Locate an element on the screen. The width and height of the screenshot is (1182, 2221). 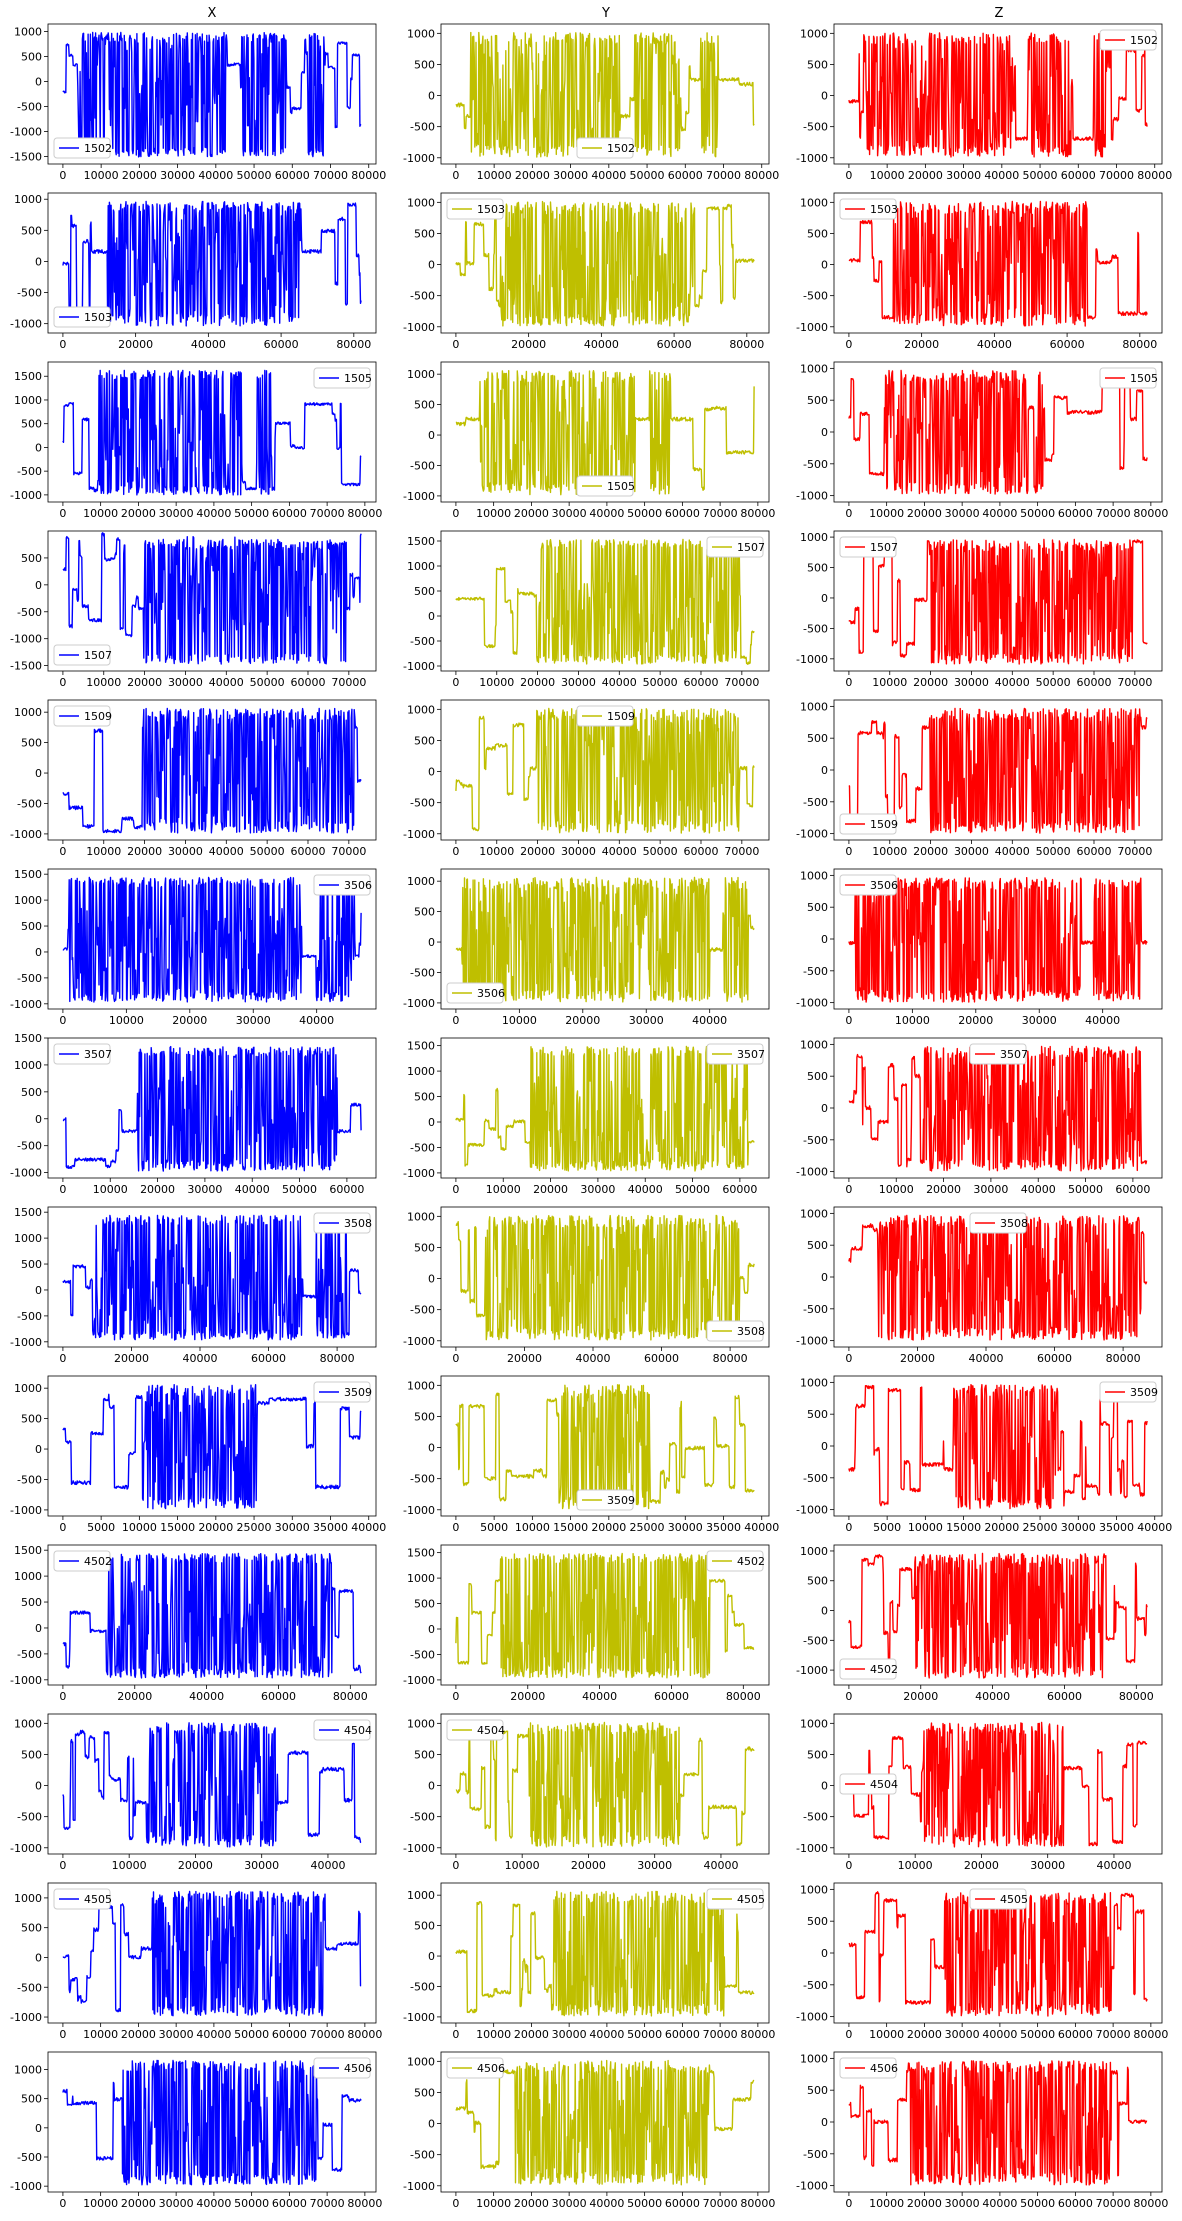
column-title-x: X is located at coordinates (212, 13).